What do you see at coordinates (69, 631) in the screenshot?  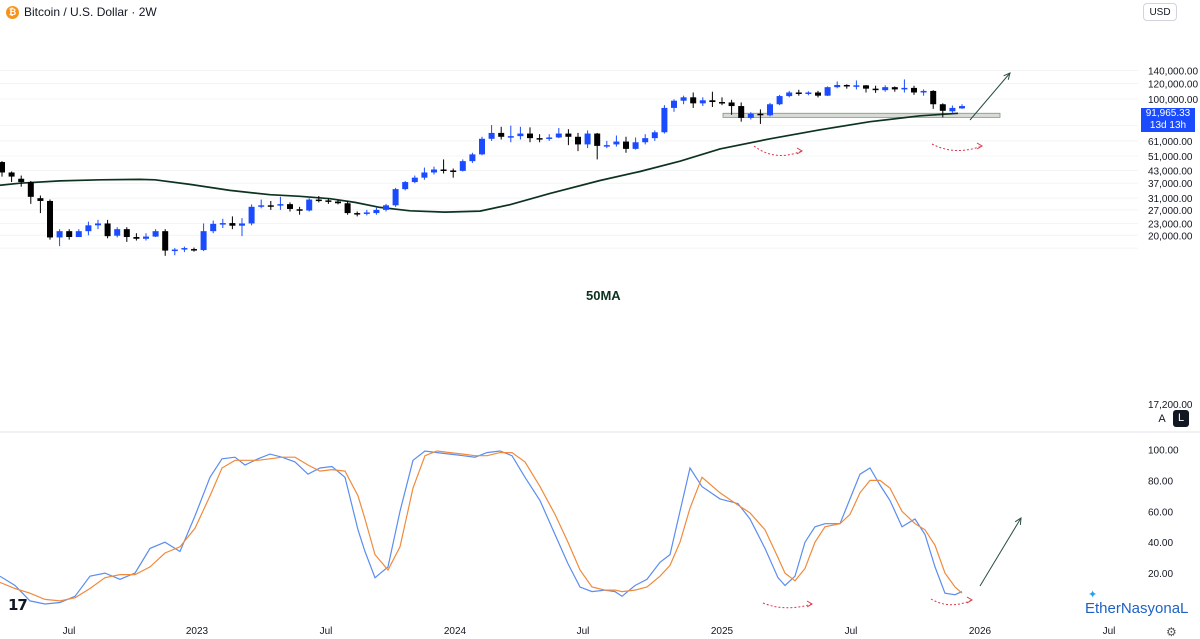 I see `time-axis-label: Jul` at bounding box center [69, 631].